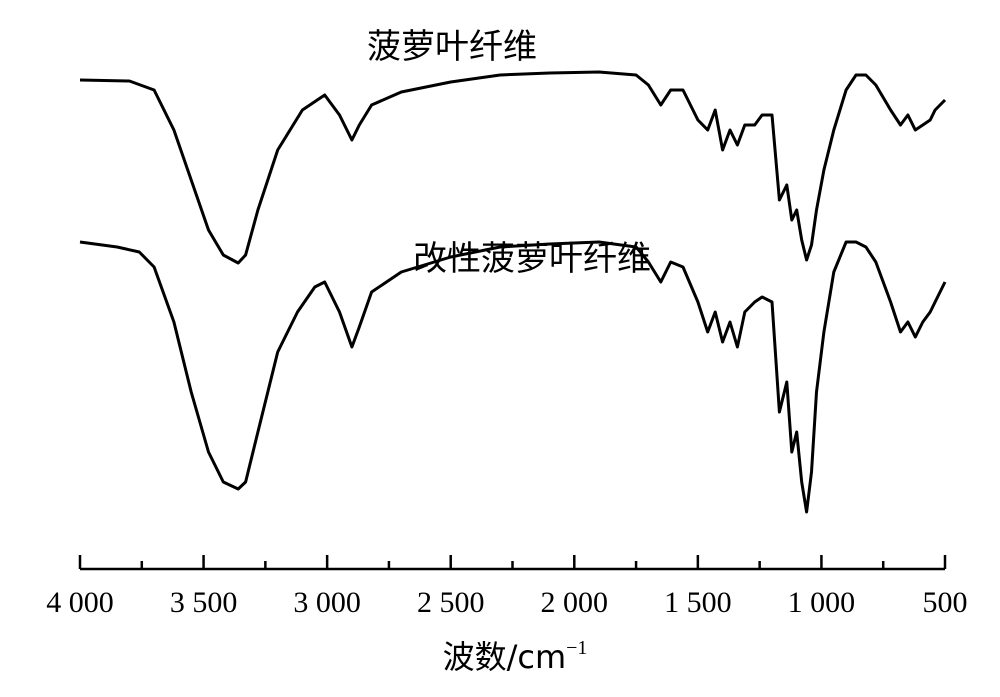 Image resolution: width=1000 pixels, height=697 pixels. Describe the element at coordinates (575, 602) in the screenshot. I see `x-tick-label: 2 000` at that location.